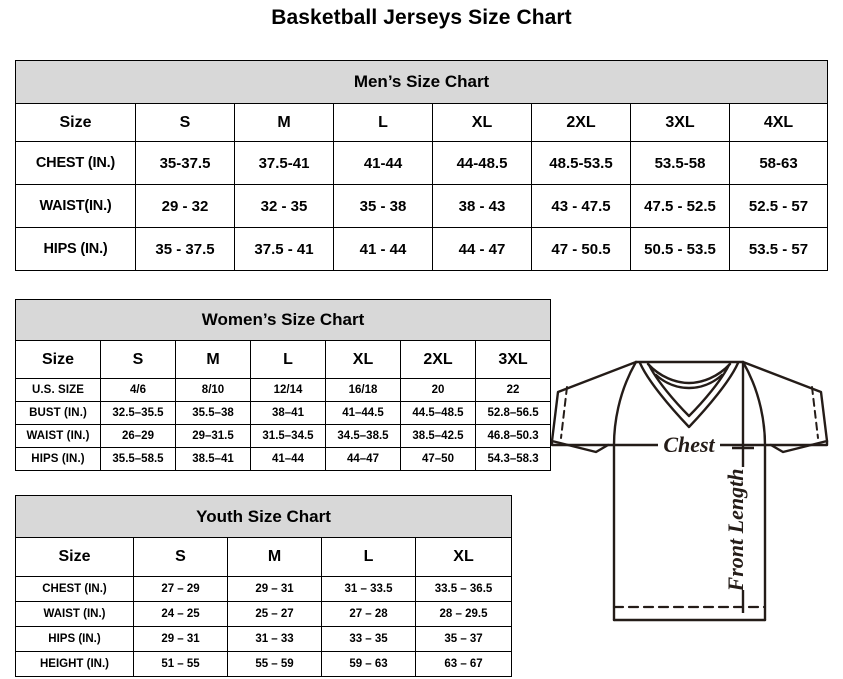 The image size is (843, 679). What do you see at coordinates (213, 459) in the screenshot?
I see `womens-cell-hips-m: 38.5–41` at bounding box center [213, 459].